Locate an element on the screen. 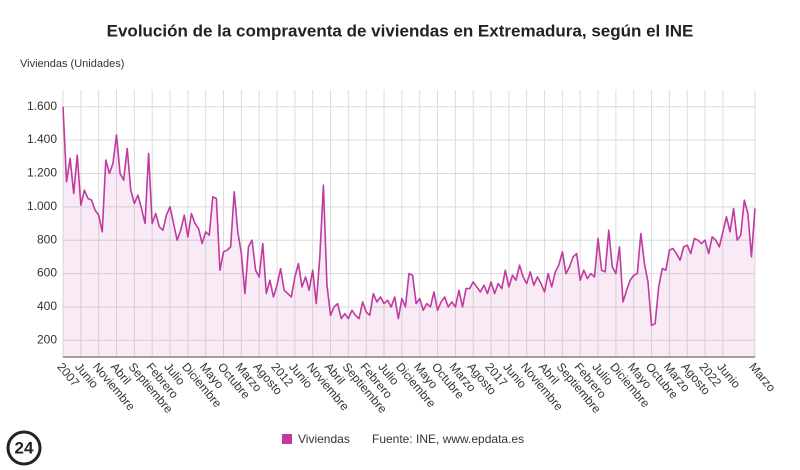  source: Fuente: INE, www.epdata.es is located at coordinates (448, 439).